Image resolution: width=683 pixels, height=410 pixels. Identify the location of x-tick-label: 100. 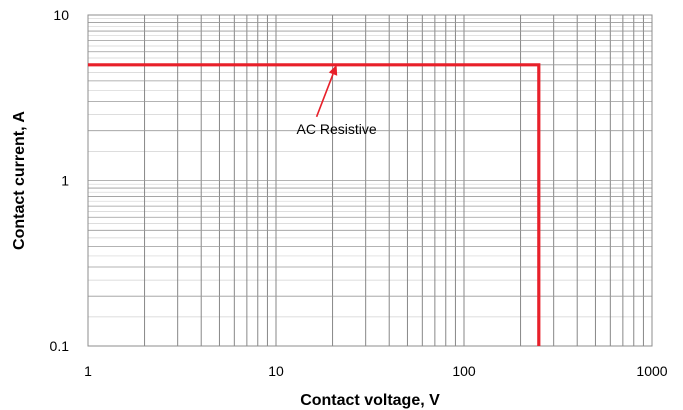
(464, 371).